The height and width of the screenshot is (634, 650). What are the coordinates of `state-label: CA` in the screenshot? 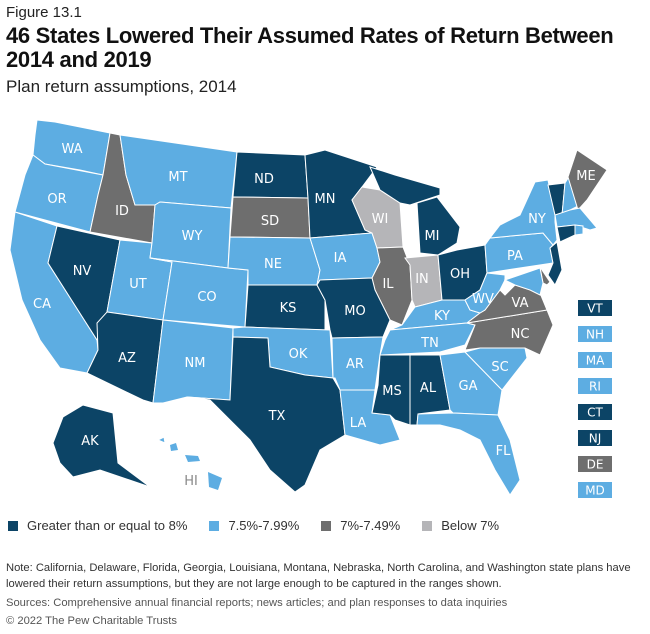 It's located at (42, 304).